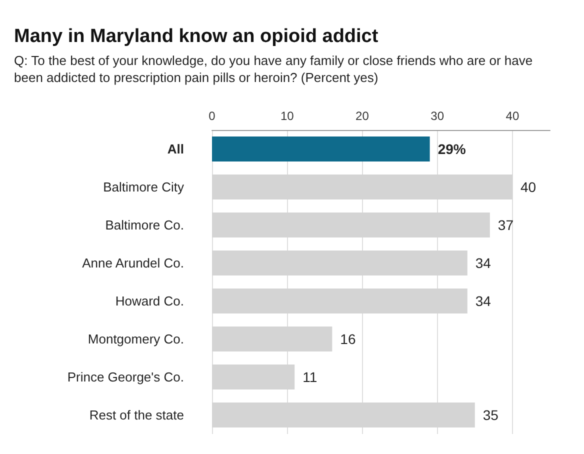 This screenshot has width=584, height=454. Describe the element at coordinates (197, 37) in the screenshot. I see `chart-title: Many in Maryland know an opioid addict` at that location.